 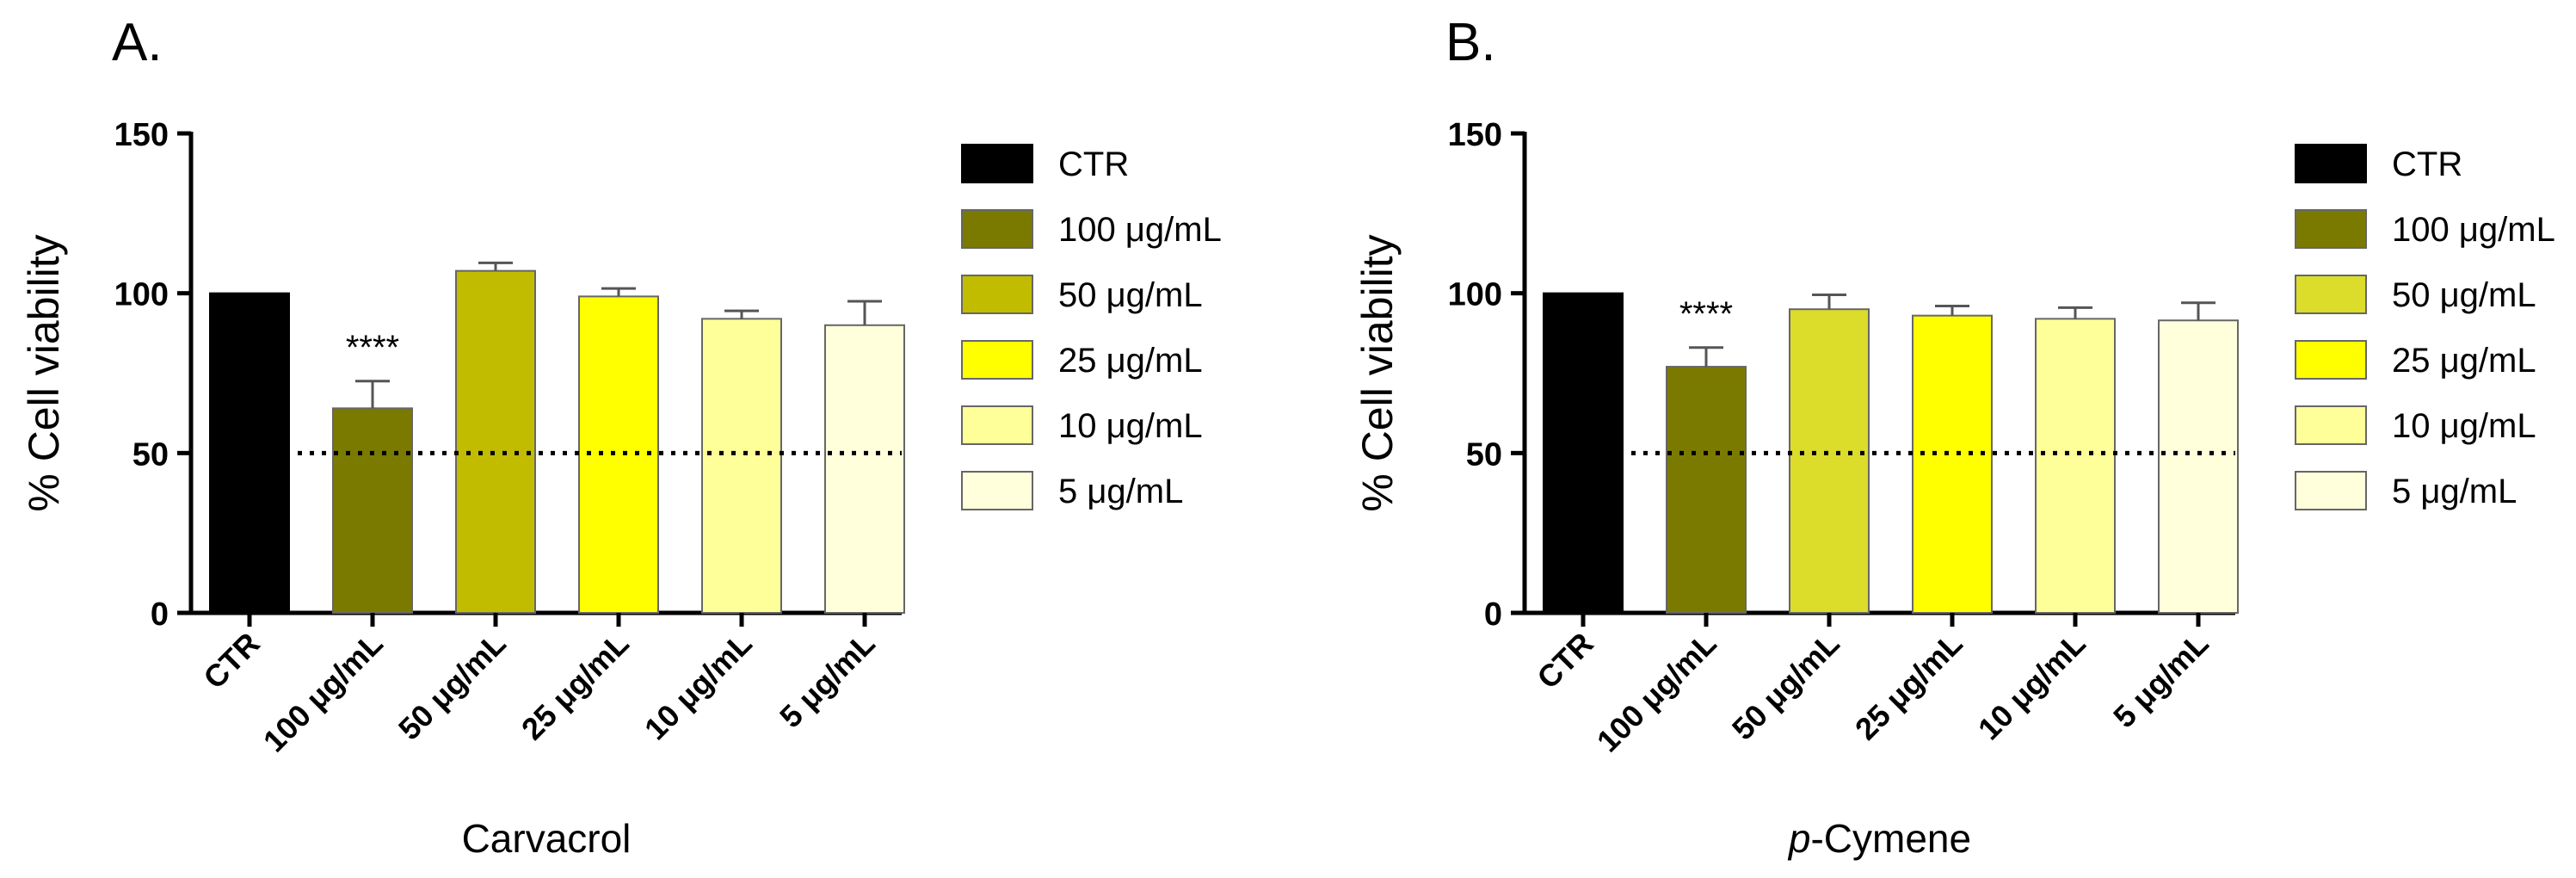 I want to click on panel-label: B., so click(x=1471, y=42).